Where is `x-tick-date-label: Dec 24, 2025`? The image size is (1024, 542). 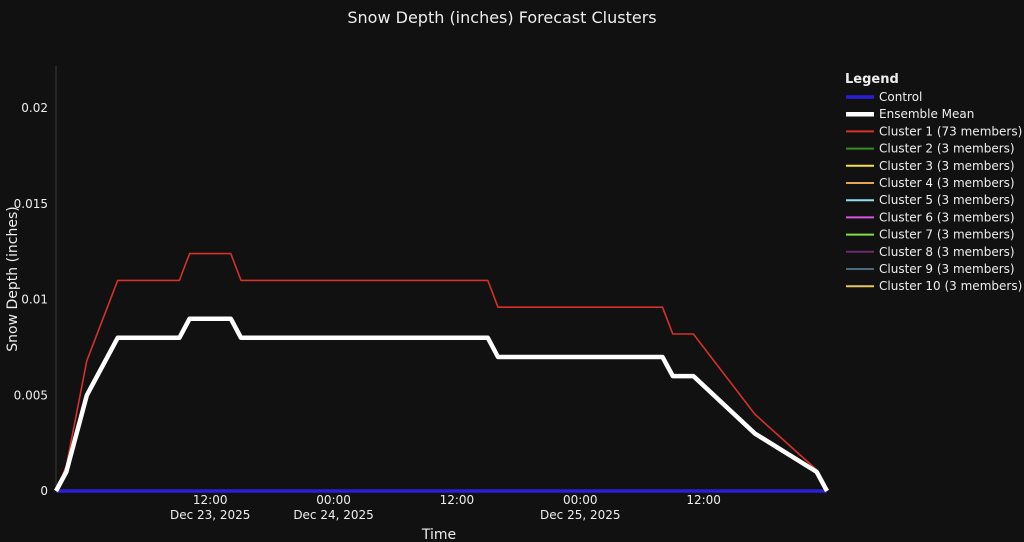 x-tick-date-label: Dec 24, 2025 is located at coordinates (333, 515).